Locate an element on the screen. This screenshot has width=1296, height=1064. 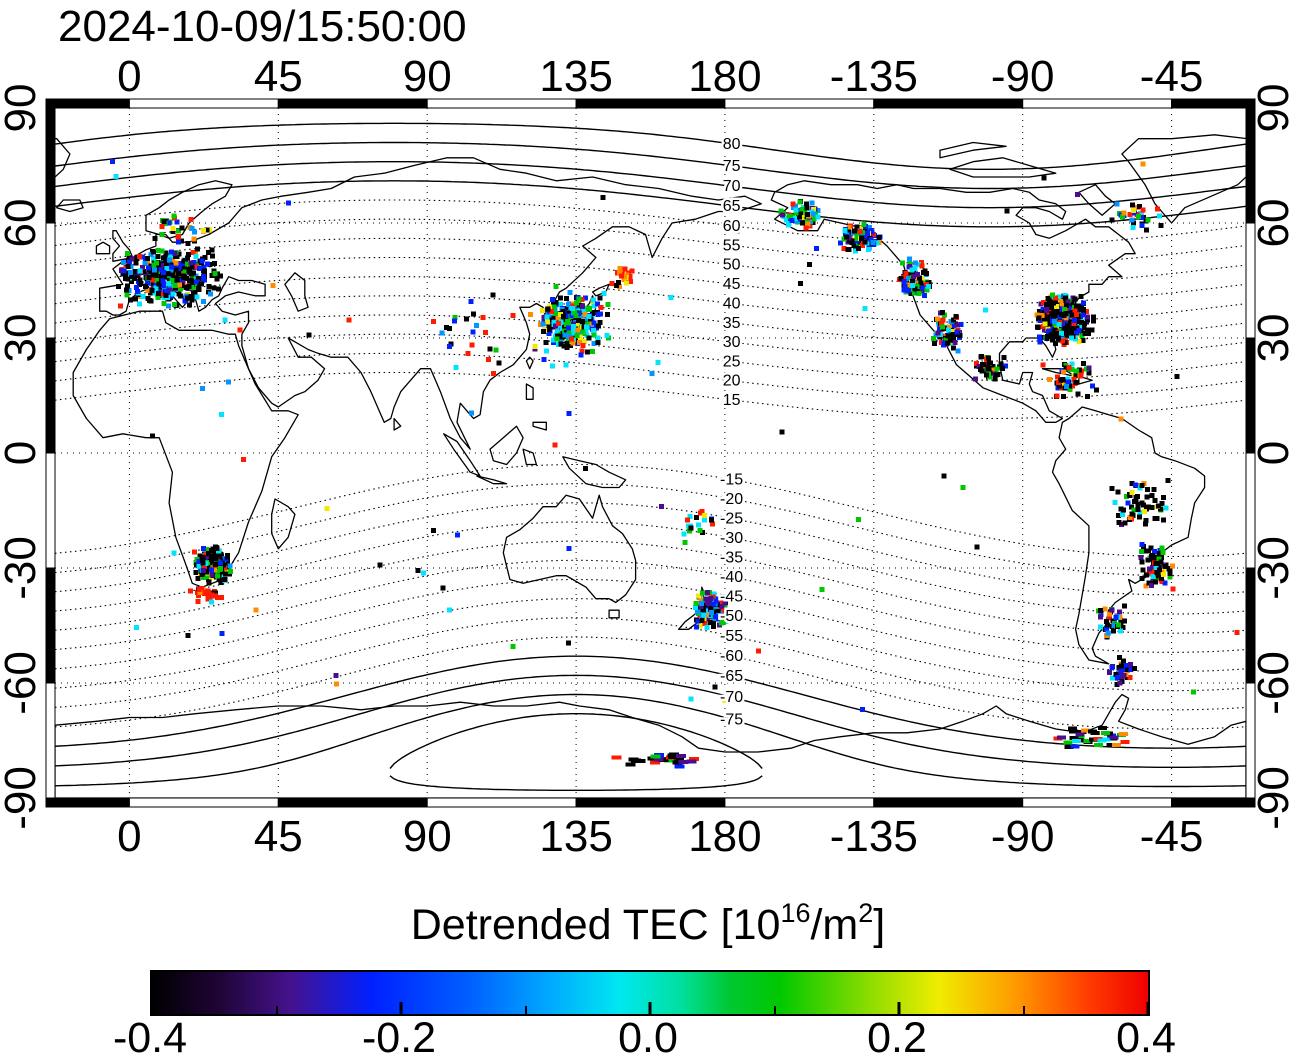
svg-text: 50 is located at coordinates (732, 265).